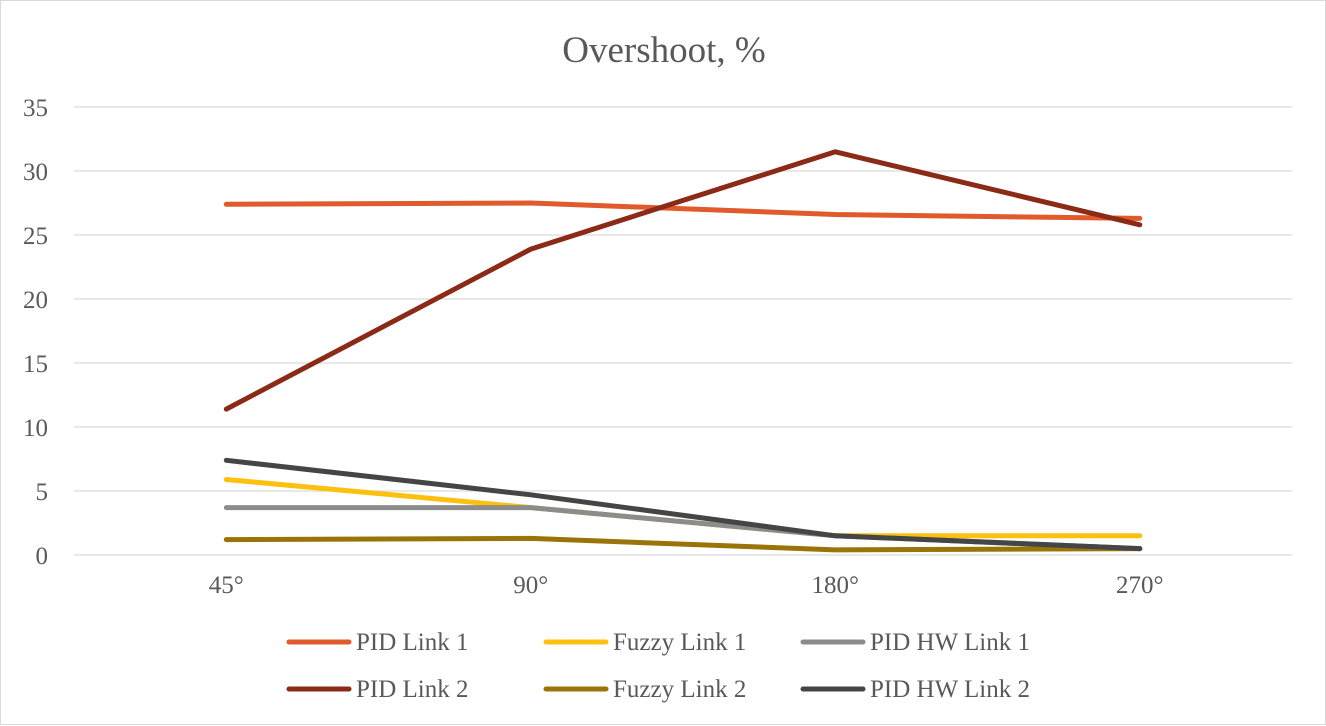 This screenshot has width=1326, height=726. I want to click on x-tick-label: 270°, so click(1140, 585).